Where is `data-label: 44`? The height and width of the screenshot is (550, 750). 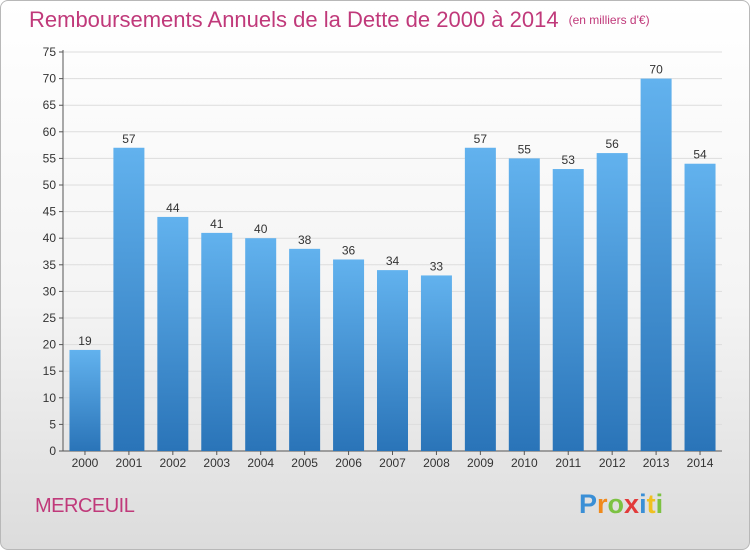
data-label: 44 is located at coordinates (173, 208).